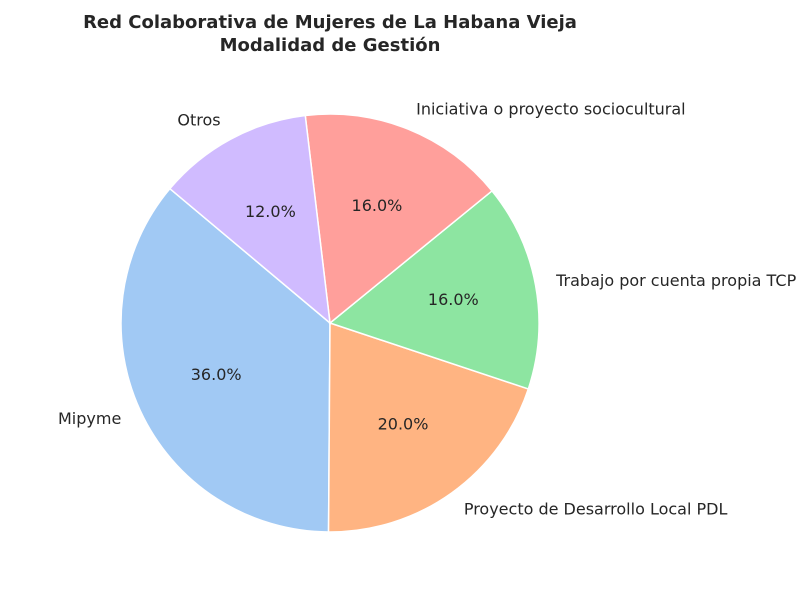 The height and width of the screenshot is (600, 800). I want to click on value-label: 36.0%, so click(216, 374).